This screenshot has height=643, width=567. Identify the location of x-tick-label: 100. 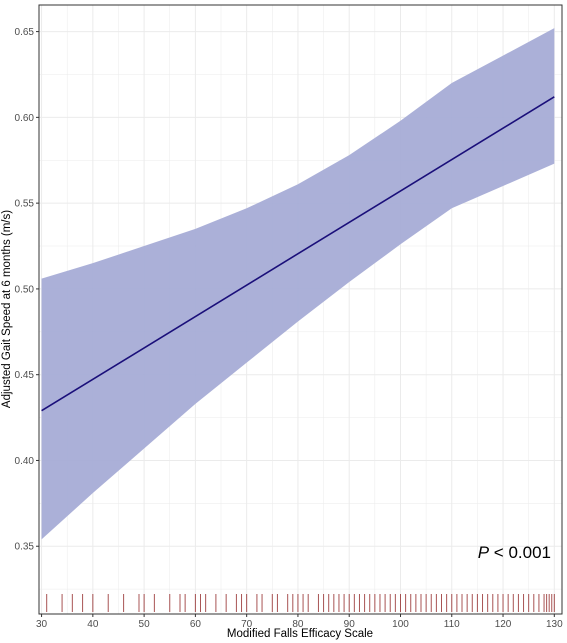
(400, 624).